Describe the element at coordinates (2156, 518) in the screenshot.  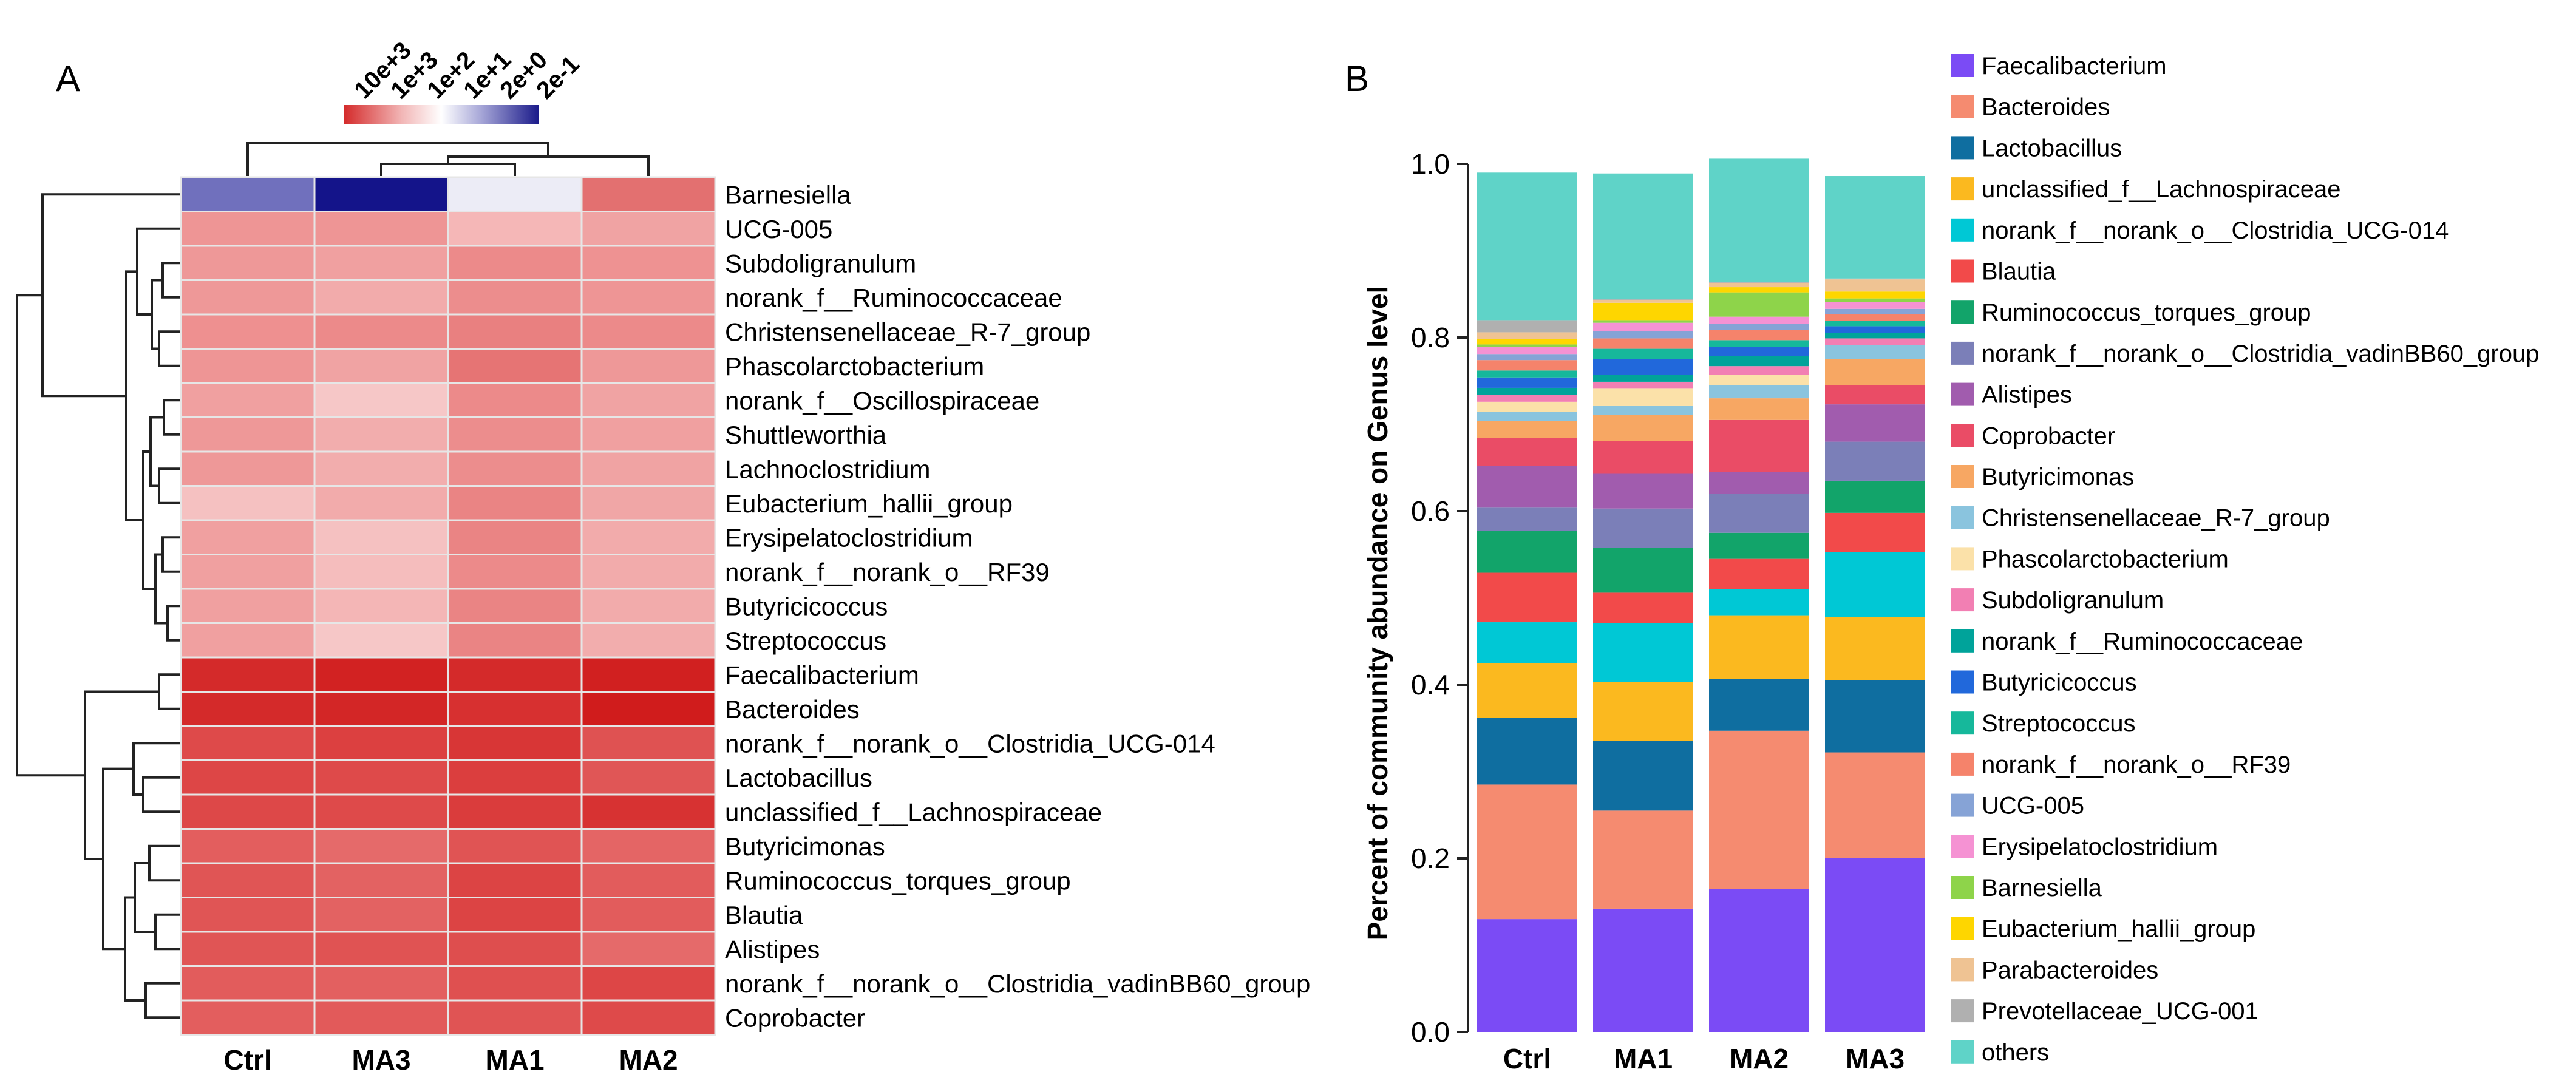
I see `legend-label: Christensenellaceae_R-7_group` at that location.